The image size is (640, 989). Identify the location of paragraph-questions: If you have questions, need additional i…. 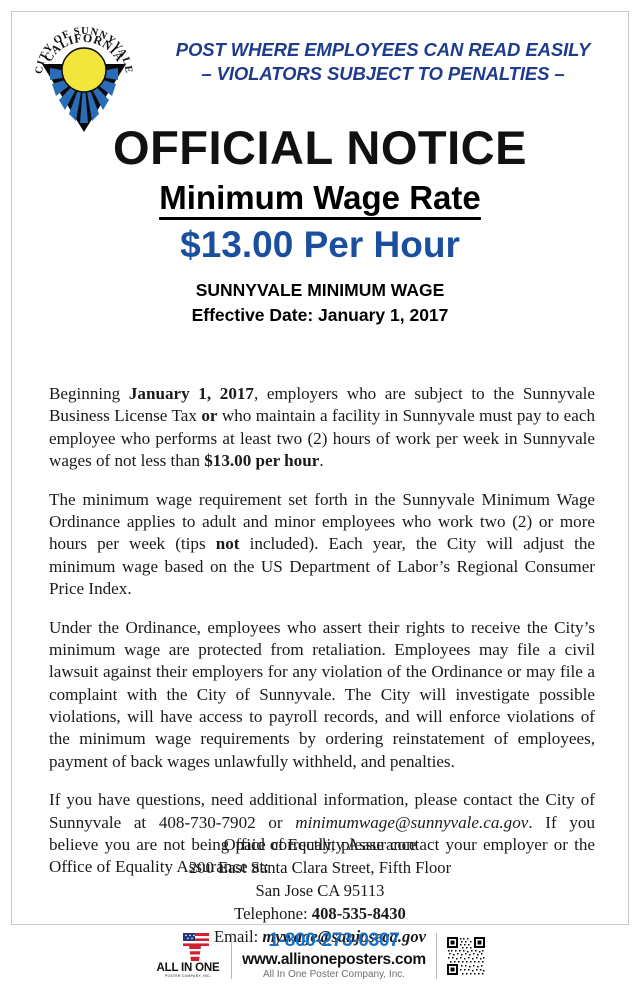
(322, 833).